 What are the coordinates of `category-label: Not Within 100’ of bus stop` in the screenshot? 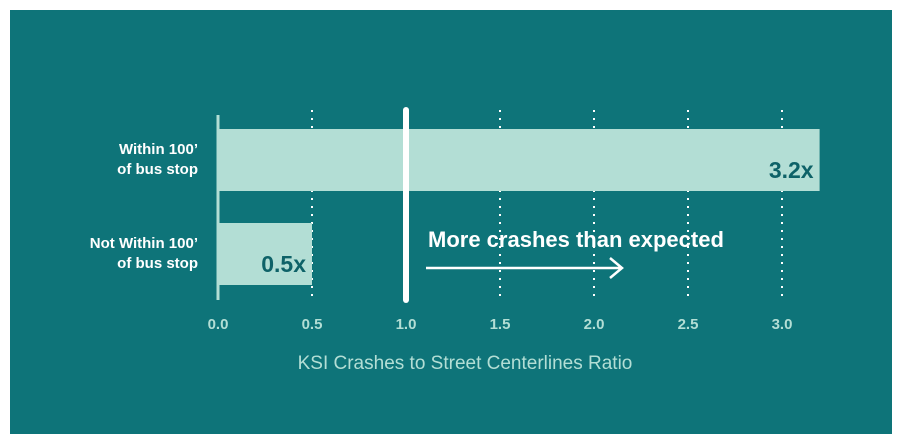 It's located at (144, 253).